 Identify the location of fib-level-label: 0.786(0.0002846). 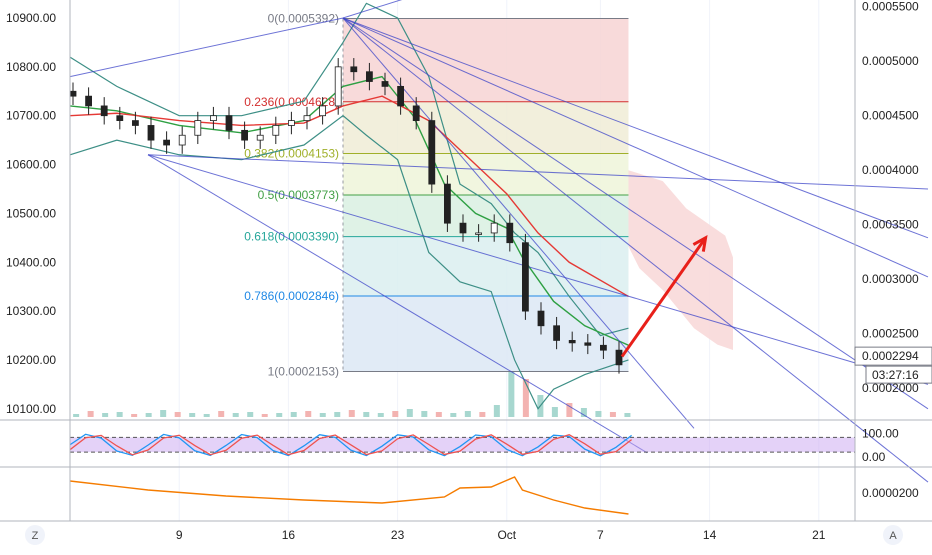
(291, 296).